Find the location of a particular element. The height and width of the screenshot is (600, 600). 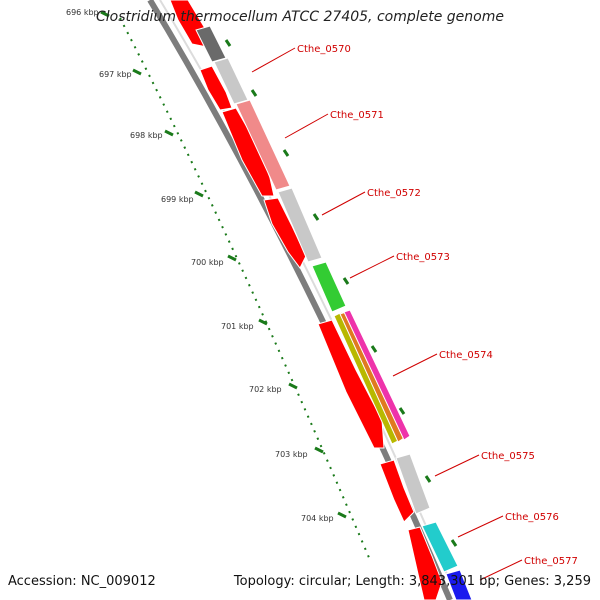

gene-label: Cthe_0571 is located at coordinates (357, 115).